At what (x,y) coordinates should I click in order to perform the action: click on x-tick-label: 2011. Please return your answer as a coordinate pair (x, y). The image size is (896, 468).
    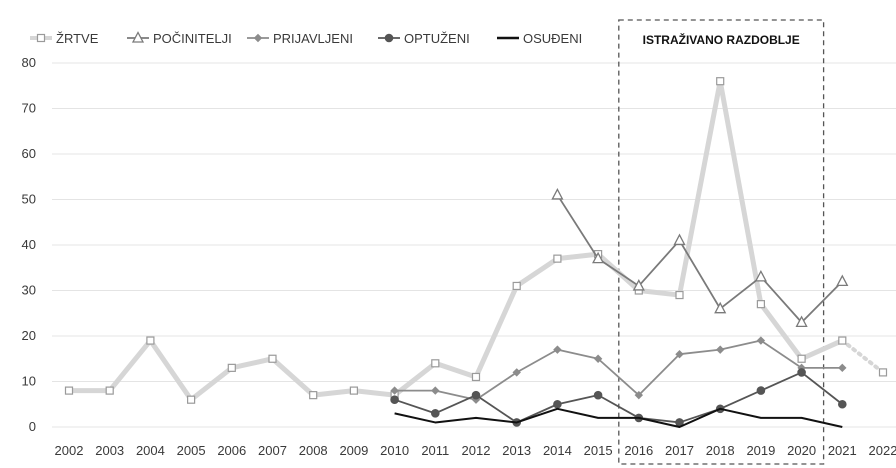
    Looking at the image, I should click on (435, 450).